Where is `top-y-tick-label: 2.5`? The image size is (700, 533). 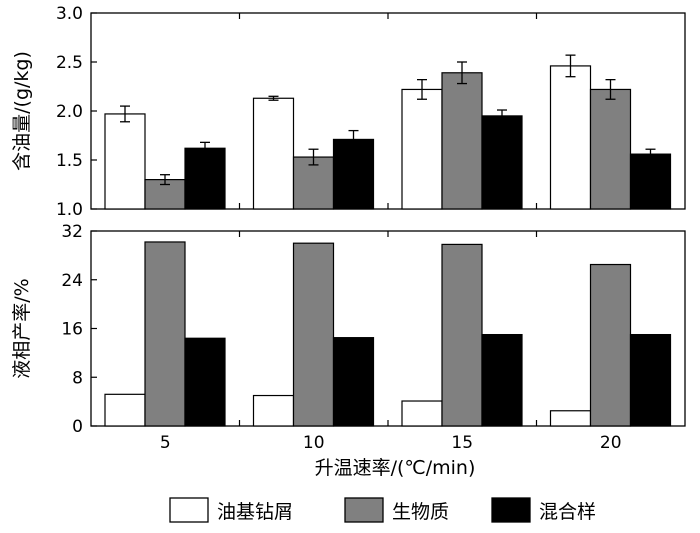
top-y-tick-label: 2.5 is located at coordinates (69, 63).